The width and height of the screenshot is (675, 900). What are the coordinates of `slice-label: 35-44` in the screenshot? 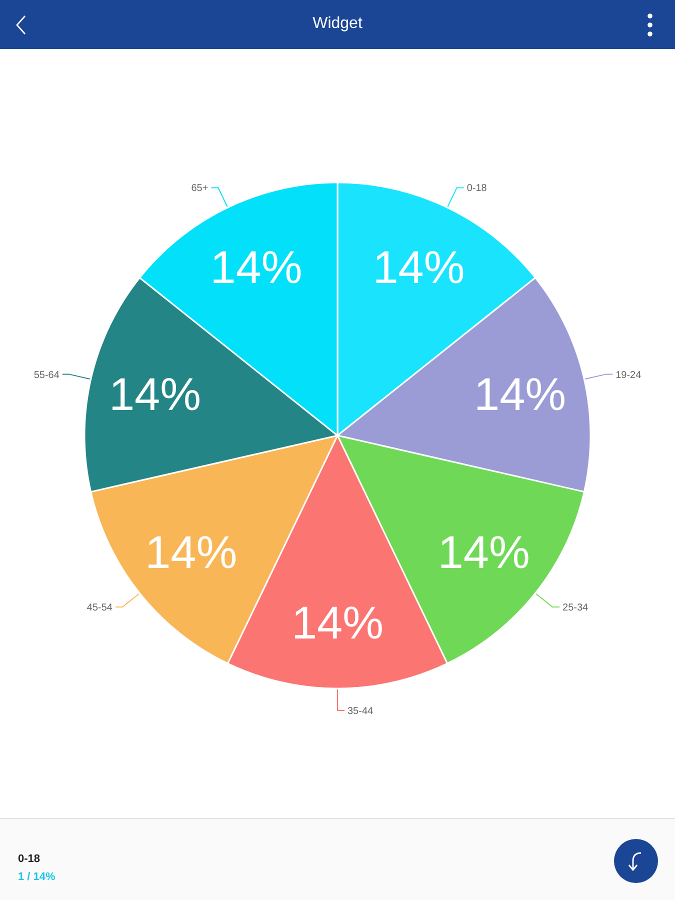 It's located at (361, 711).